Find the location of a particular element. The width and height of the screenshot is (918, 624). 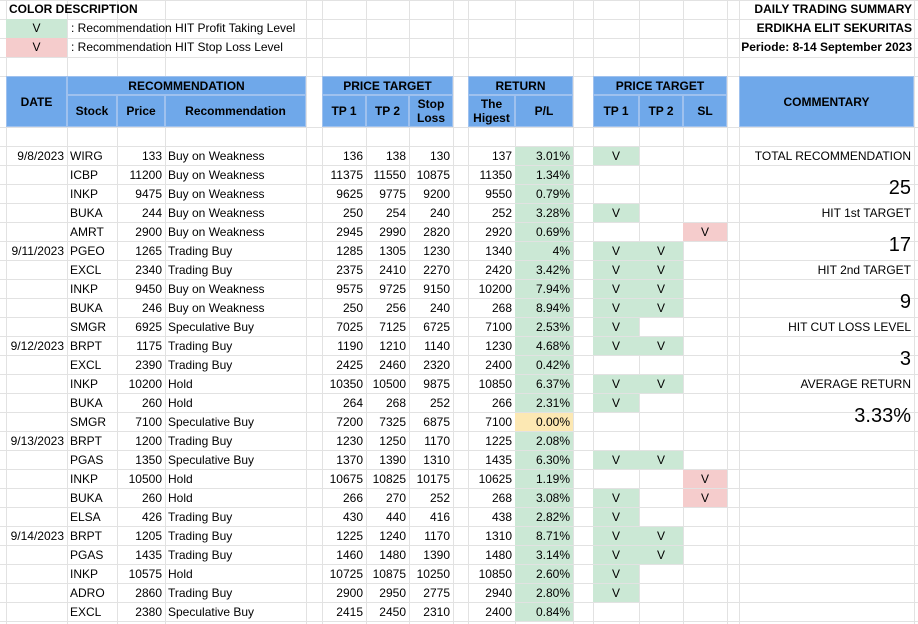

cell-pl: 0.00% is located at coordinates (544, 422).